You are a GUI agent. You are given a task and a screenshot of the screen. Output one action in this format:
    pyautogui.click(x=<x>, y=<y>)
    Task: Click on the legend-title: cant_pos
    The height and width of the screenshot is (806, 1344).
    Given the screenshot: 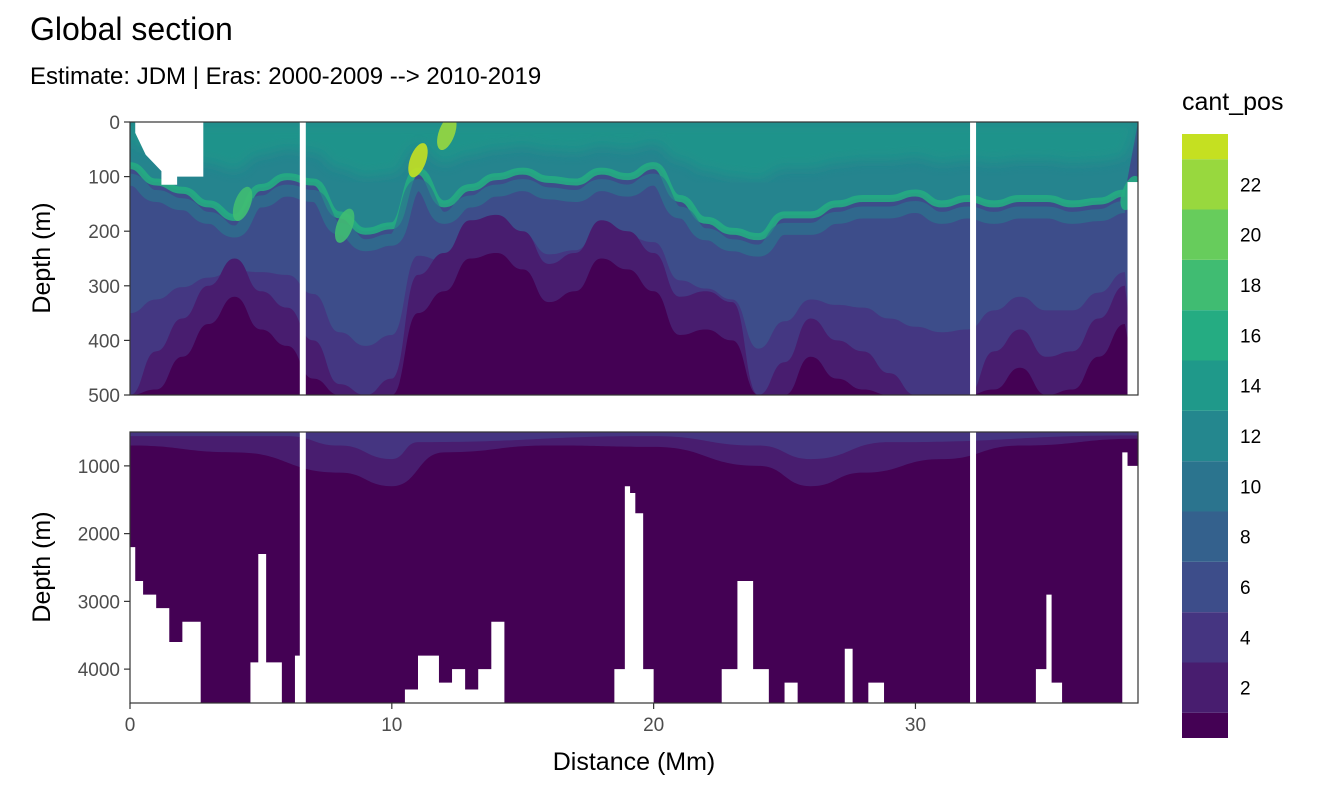 What is the action you would take?
    pyautogui.click(x=1232, y=102)
    